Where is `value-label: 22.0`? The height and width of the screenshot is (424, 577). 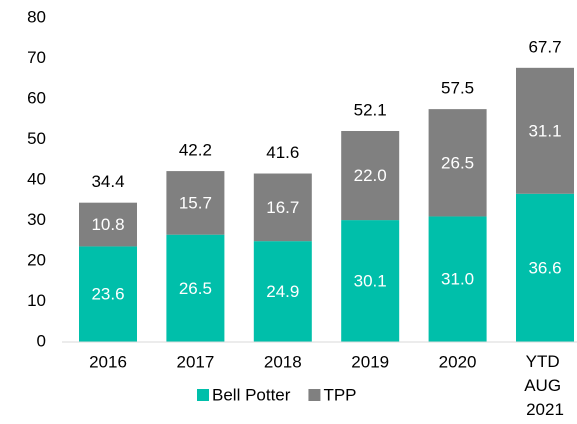
value-label: 22.0 is located at coordinates (370, 175).